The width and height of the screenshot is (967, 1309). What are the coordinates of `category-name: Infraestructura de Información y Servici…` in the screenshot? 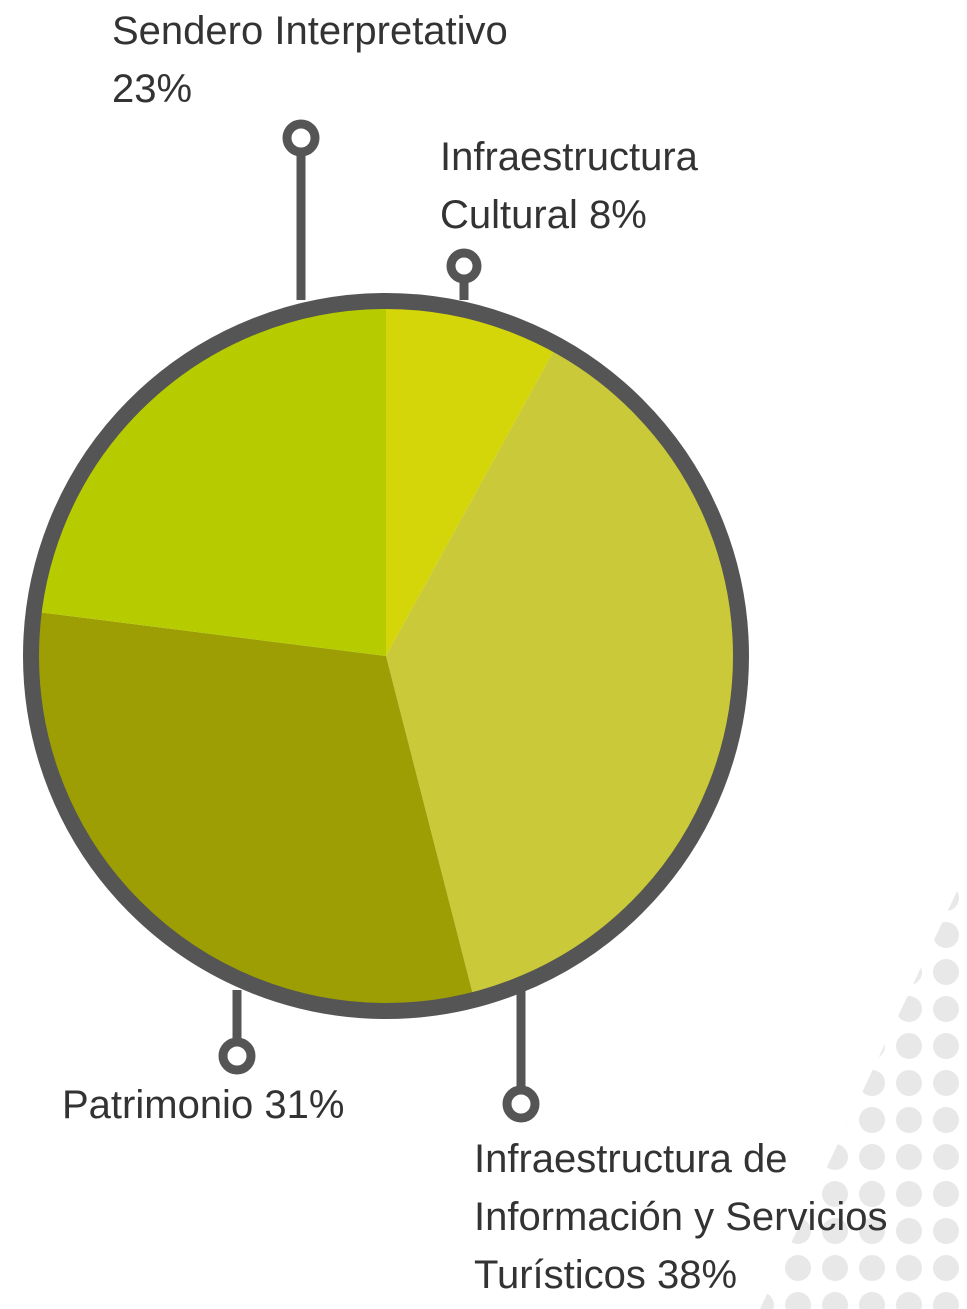 It's located at (681, 1217).